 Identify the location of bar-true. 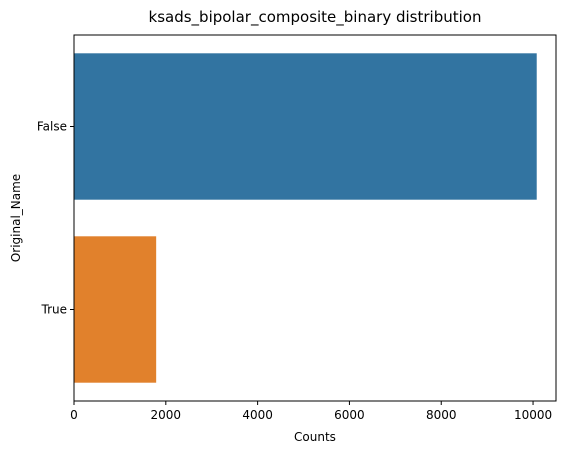
(115, 309).